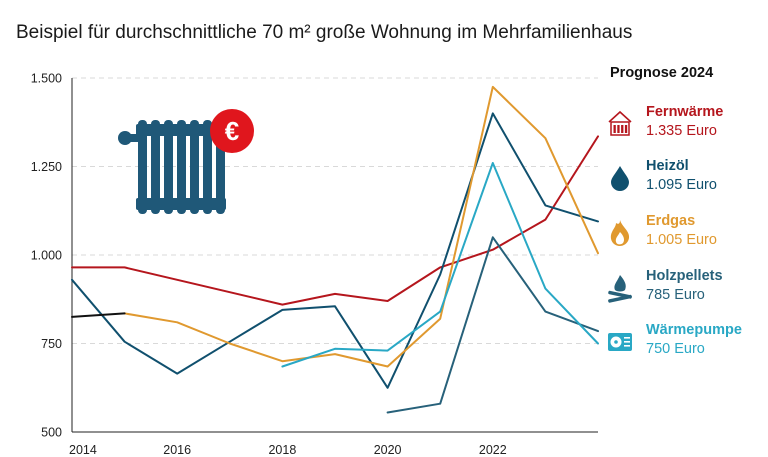 The image size is (768, 457). I want to click on legend-title: Prognose 2024, so click(661, 73).